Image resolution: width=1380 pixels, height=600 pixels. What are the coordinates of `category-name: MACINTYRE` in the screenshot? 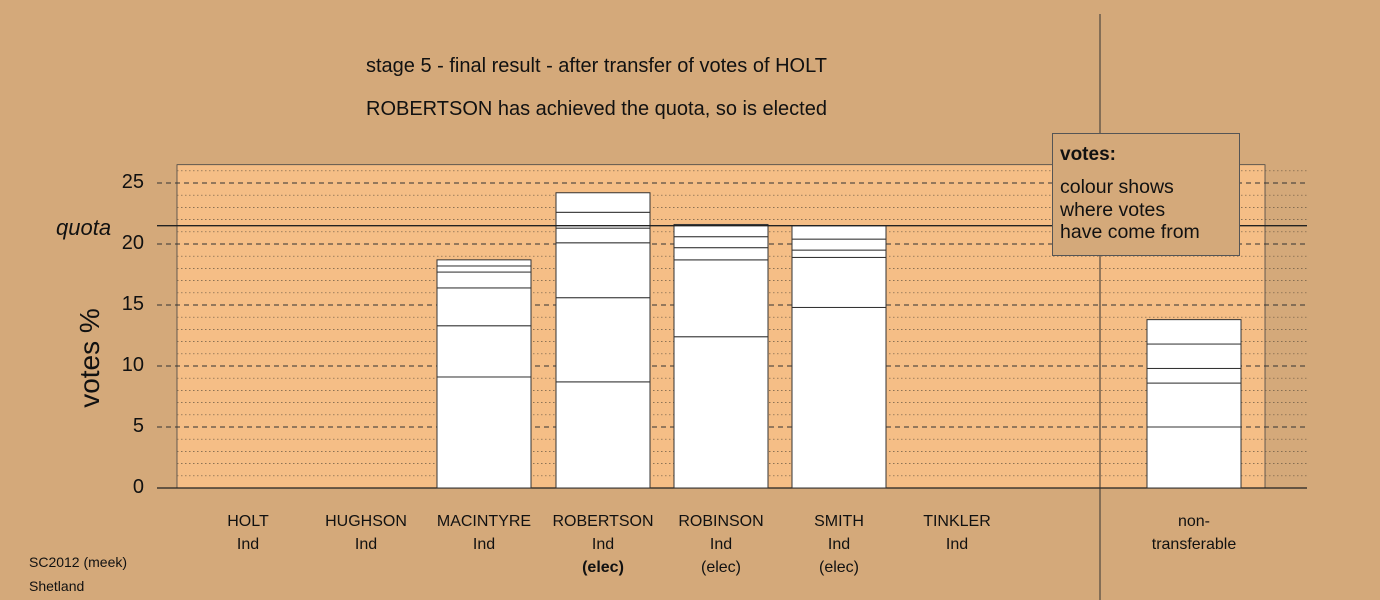 It's located at (484, 521).